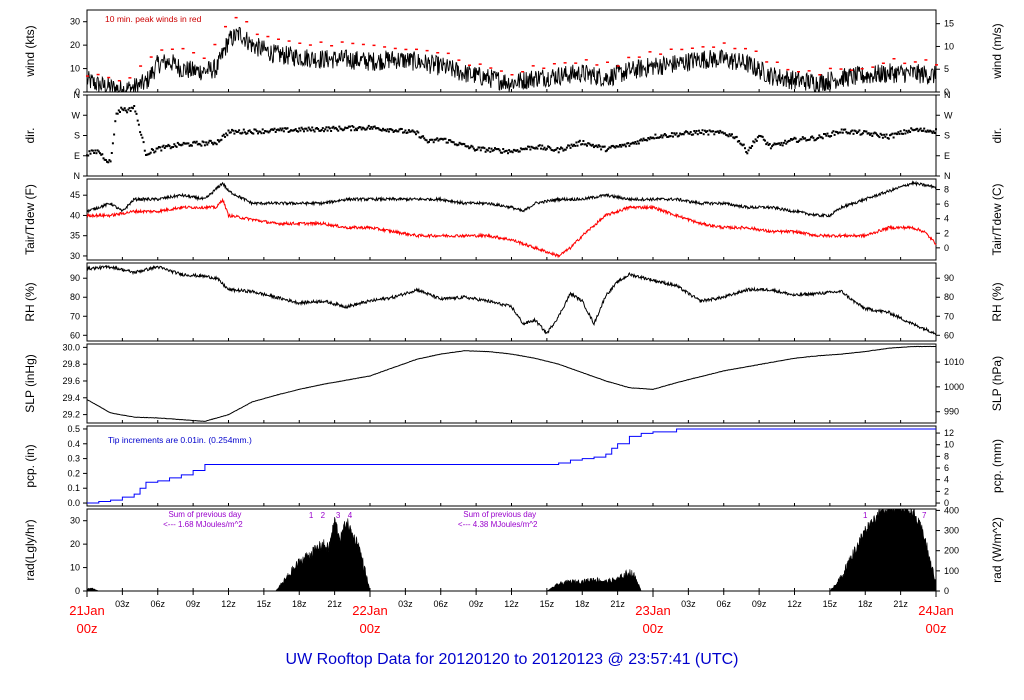  What do you see at coordinates (71, 398) in the screenshot?
I see `left-tick-label-slp: 29.4` at bounding box center [71, 398].